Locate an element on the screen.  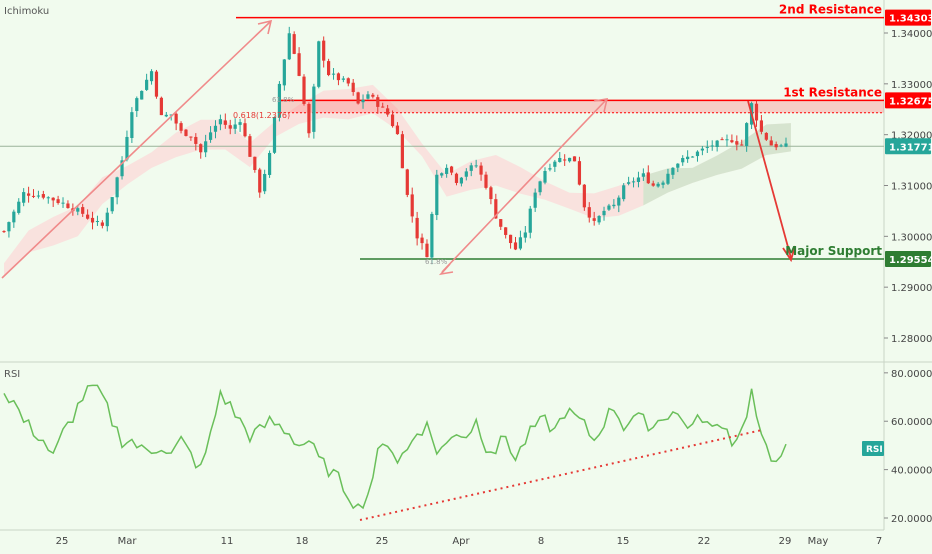
time-tick-label: Apr is located at coordinates (461, 541).